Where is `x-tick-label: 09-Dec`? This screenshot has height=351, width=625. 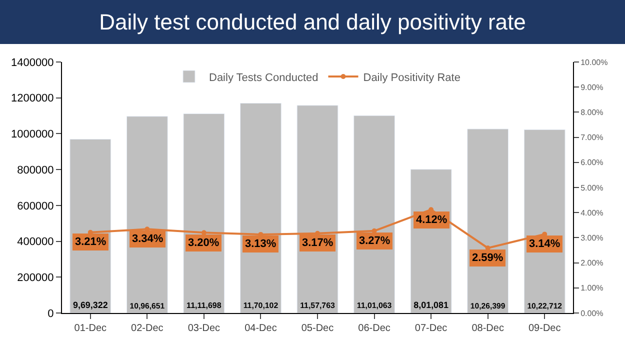 x-tick-label: 09-Dec is located at coordinates (544, 328).